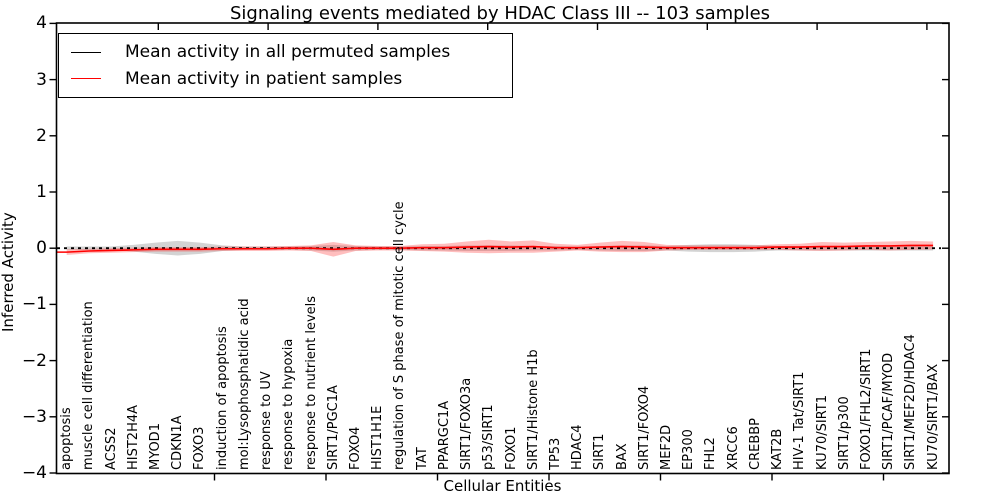 This screenshot has height=500, width=1000. What do you see at coordinates (264, 78) in the screenshot?
I see `legend-label-patient: Mean activity in patient samples` at bounding box center [264, 78].